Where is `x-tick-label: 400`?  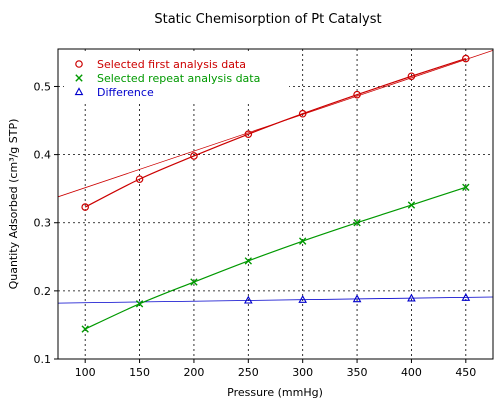
x-tick-label: 400 is located at coordinates (411, 372).